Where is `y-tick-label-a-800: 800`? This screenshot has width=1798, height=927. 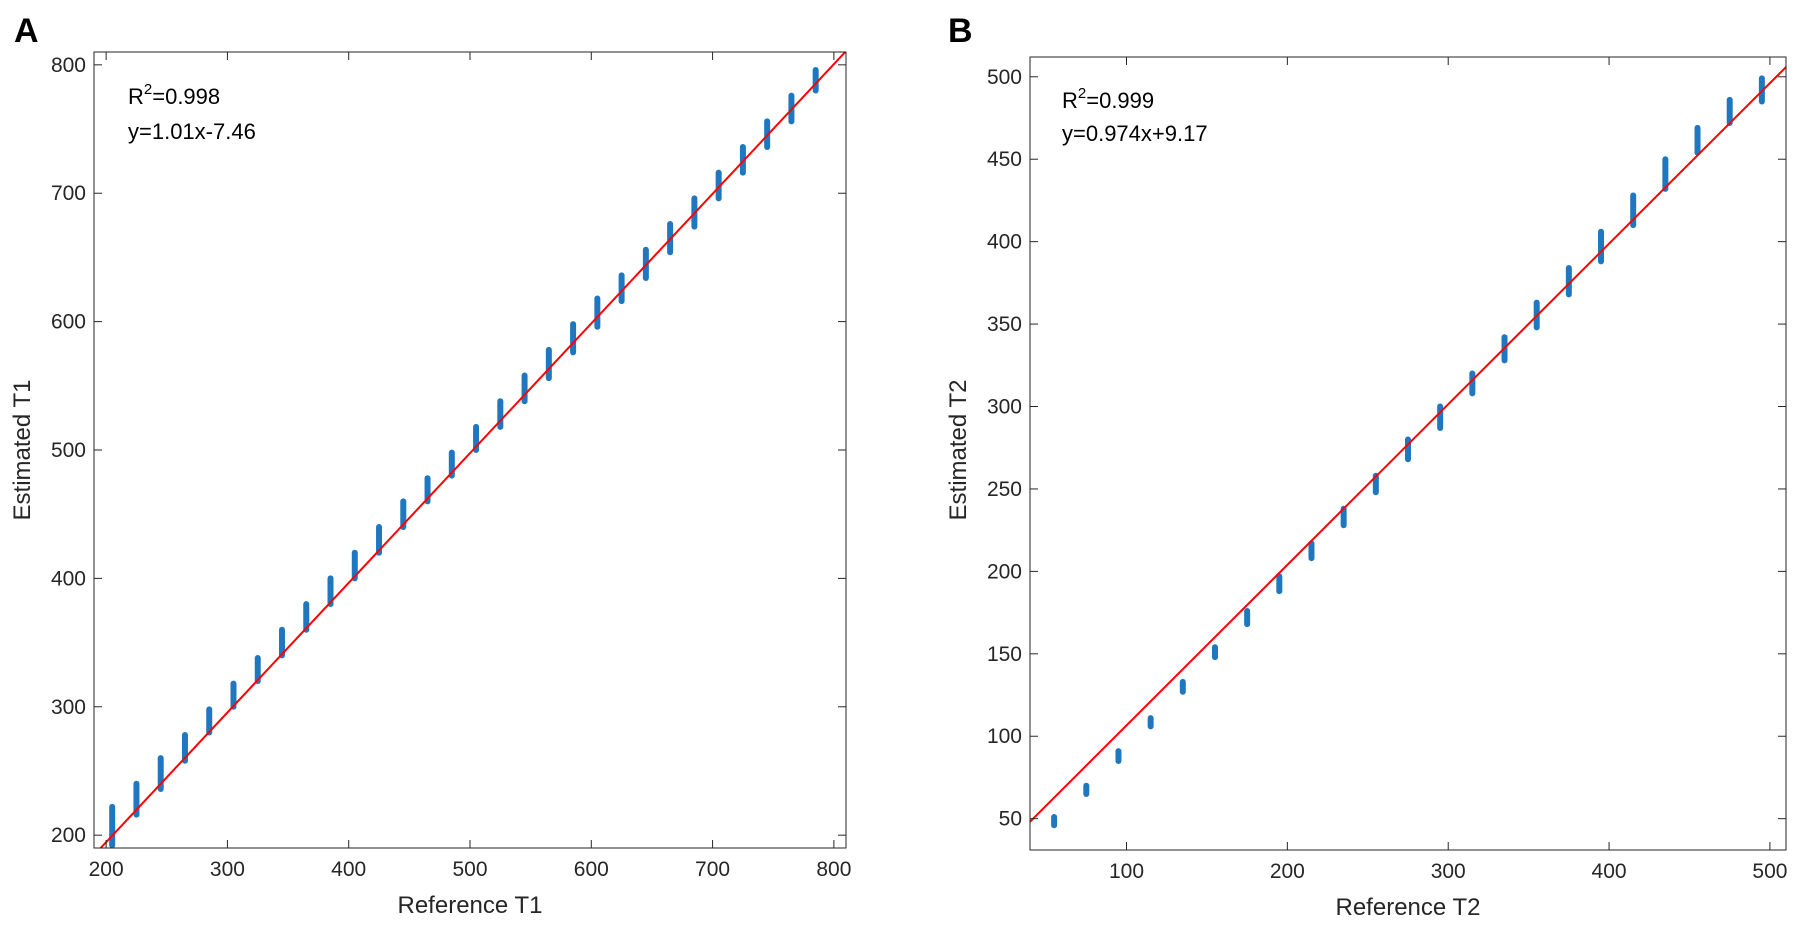
y-tick-label-a-800: 800 is located at coordinates (68, 65).